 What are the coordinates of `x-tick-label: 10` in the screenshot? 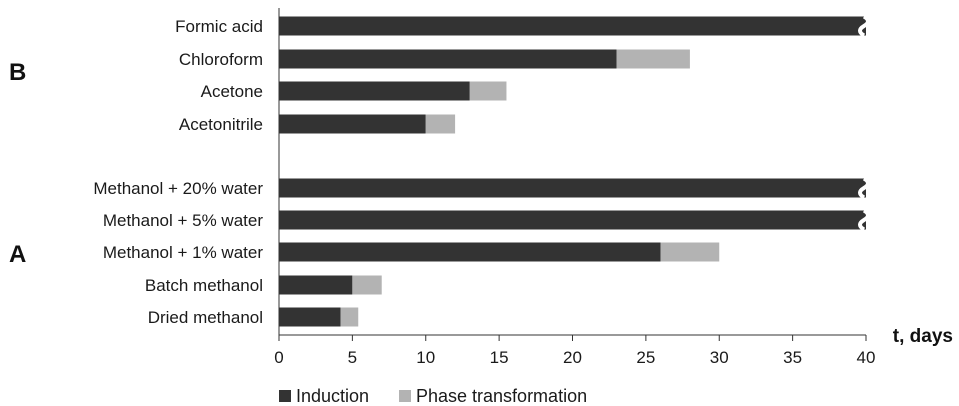 It's located at (425, 357).